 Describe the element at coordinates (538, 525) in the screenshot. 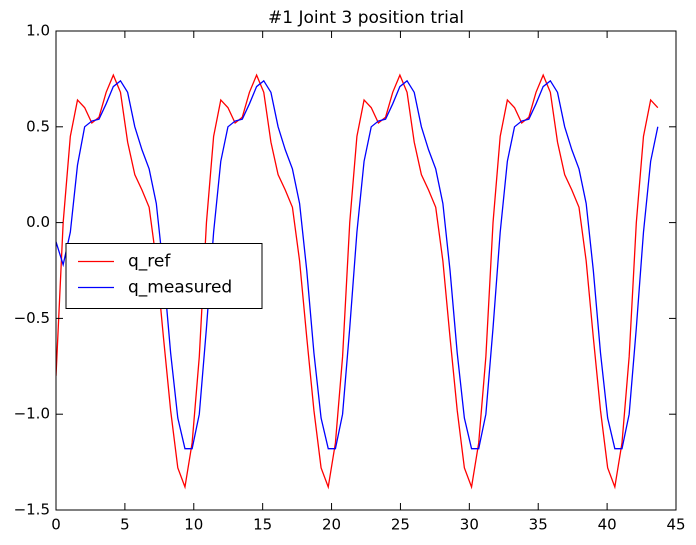

I see `x-tick-label: 35` at that location.